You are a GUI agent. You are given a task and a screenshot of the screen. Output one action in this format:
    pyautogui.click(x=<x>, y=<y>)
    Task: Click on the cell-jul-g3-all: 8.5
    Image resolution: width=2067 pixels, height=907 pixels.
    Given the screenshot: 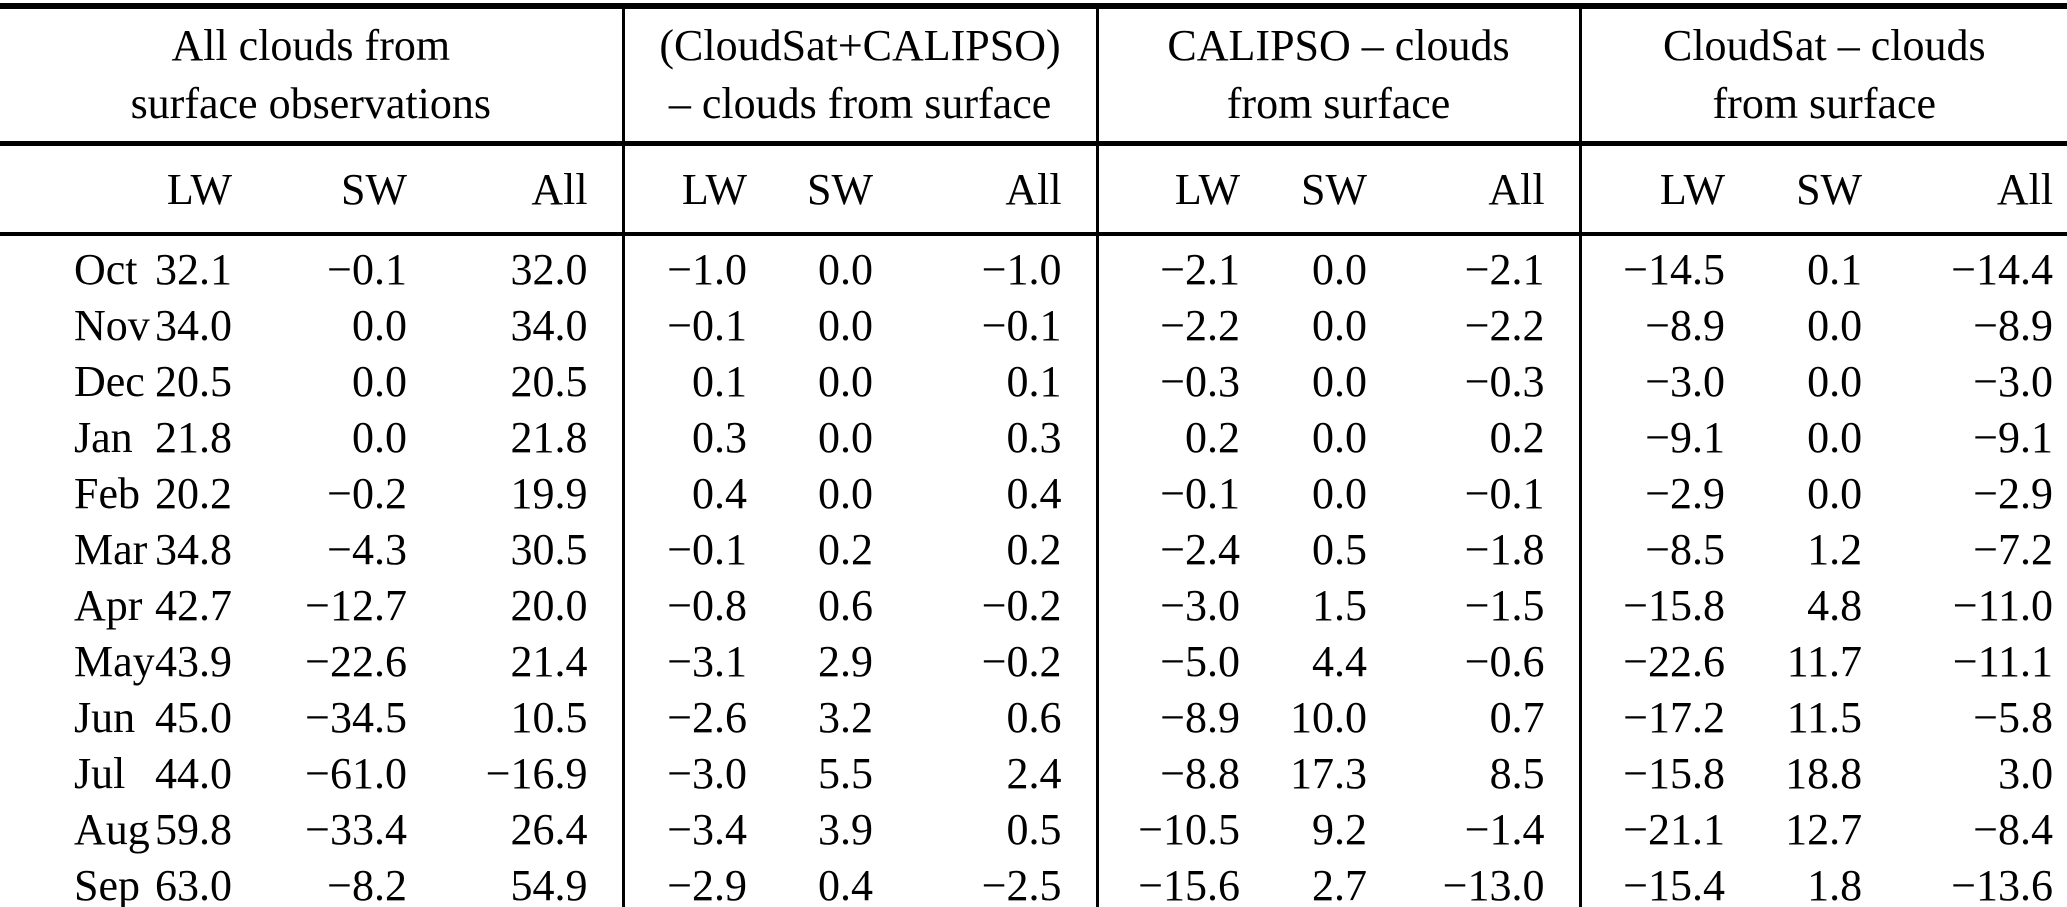 What is the action you would take?
    pyautogui.click(x=1517, y=773)
    